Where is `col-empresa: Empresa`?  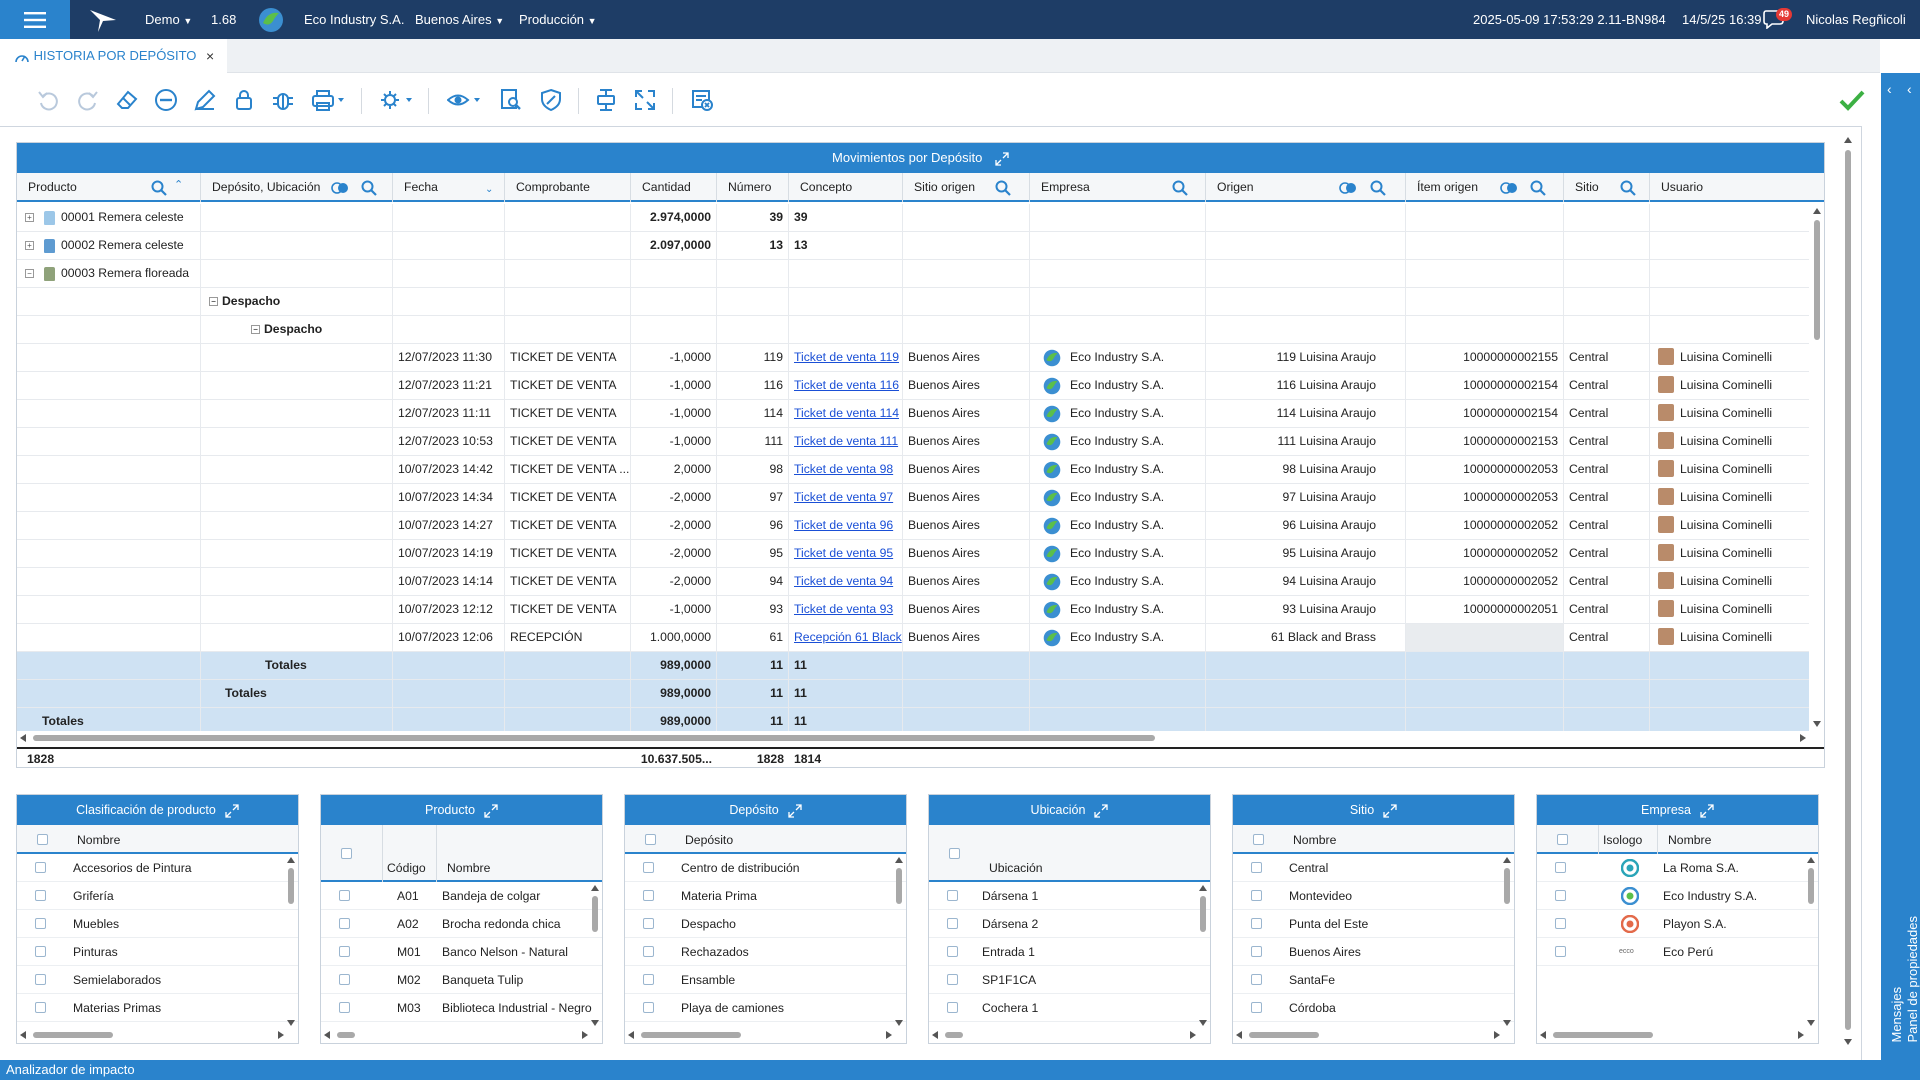 col-empresa: Empresa is located at coordinates (1118, 187).